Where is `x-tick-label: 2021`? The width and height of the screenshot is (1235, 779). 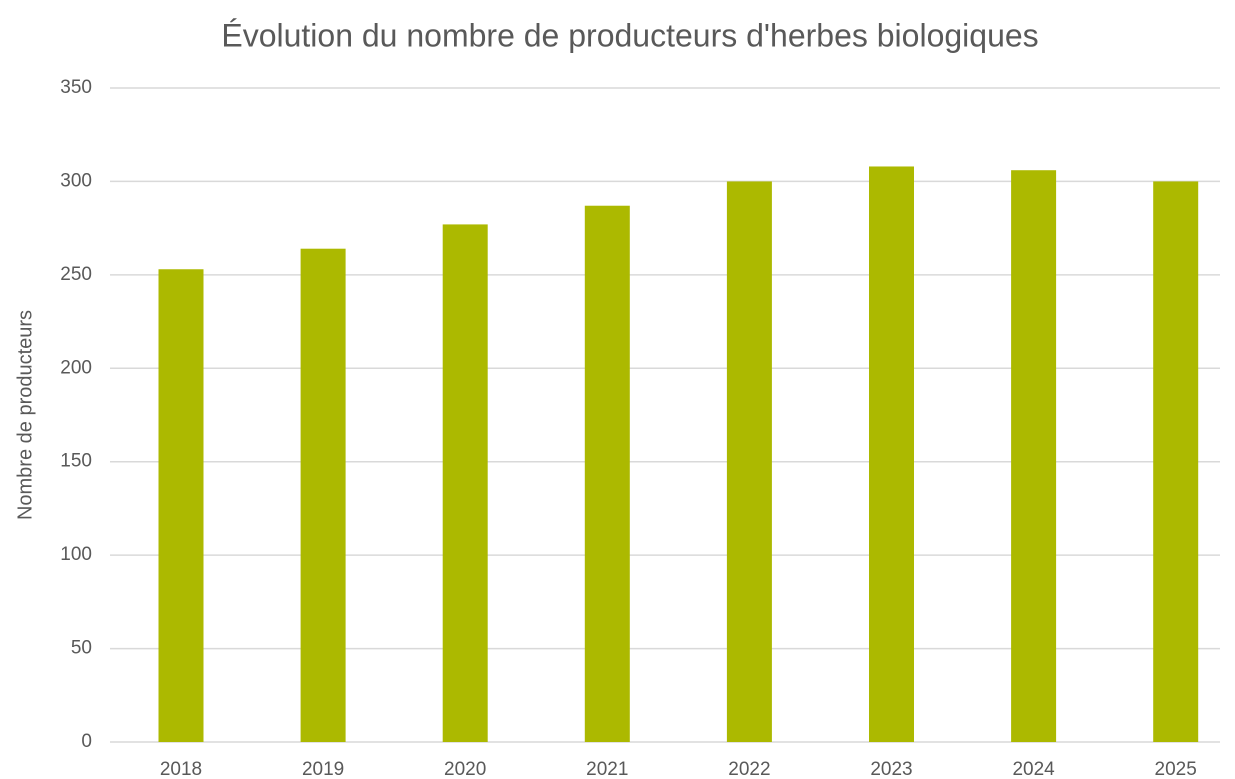
x-tick-label: 2021 is located at coordinates (607, 769).